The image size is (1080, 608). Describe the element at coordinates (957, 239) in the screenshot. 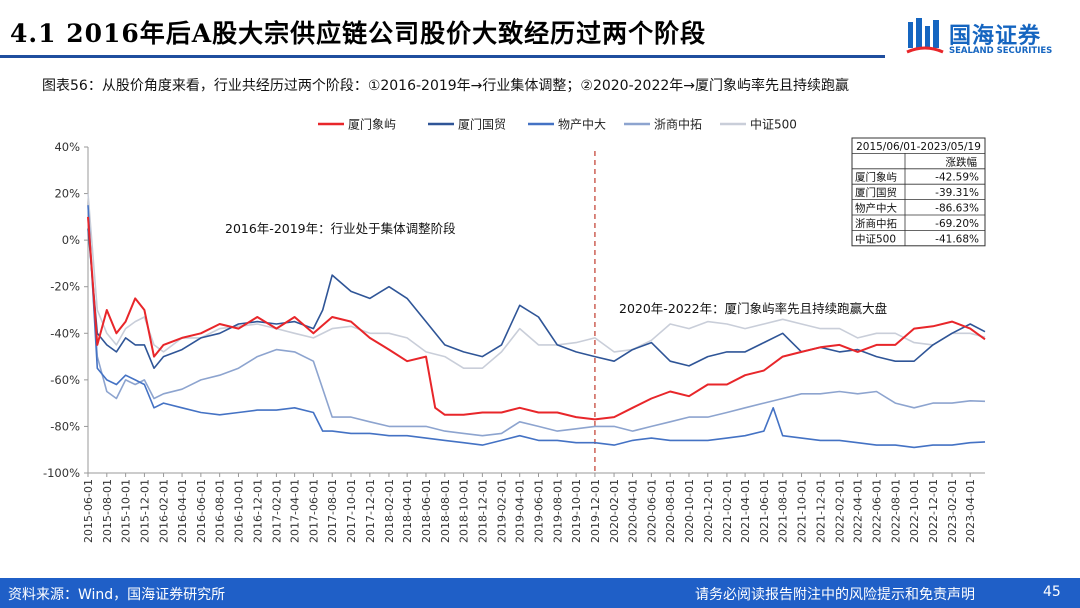

I see `returns-table-value: -41.68%` at that location.